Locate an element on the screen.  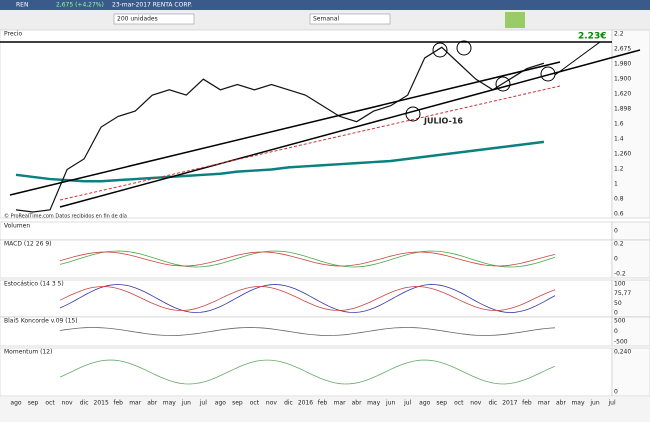
period-select is located at coordinates (350, 19).